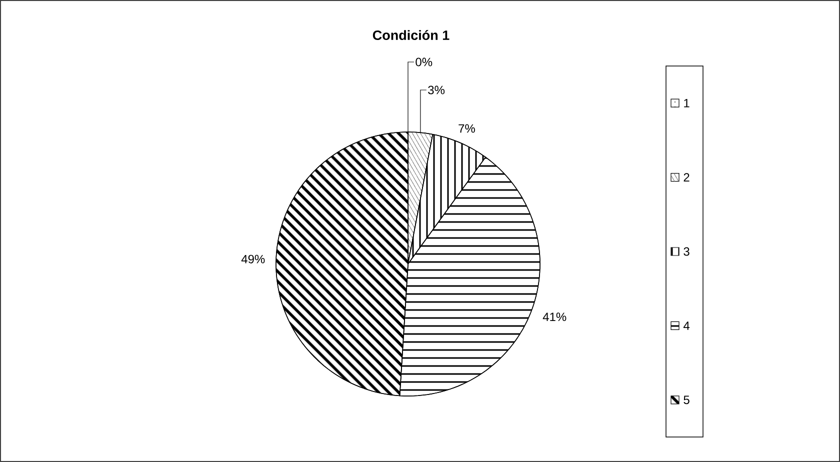 The image size is (840, 462). Describe the element at coordinates (253, 259) in the screenshot. I see `data-label: 49%` at that location.